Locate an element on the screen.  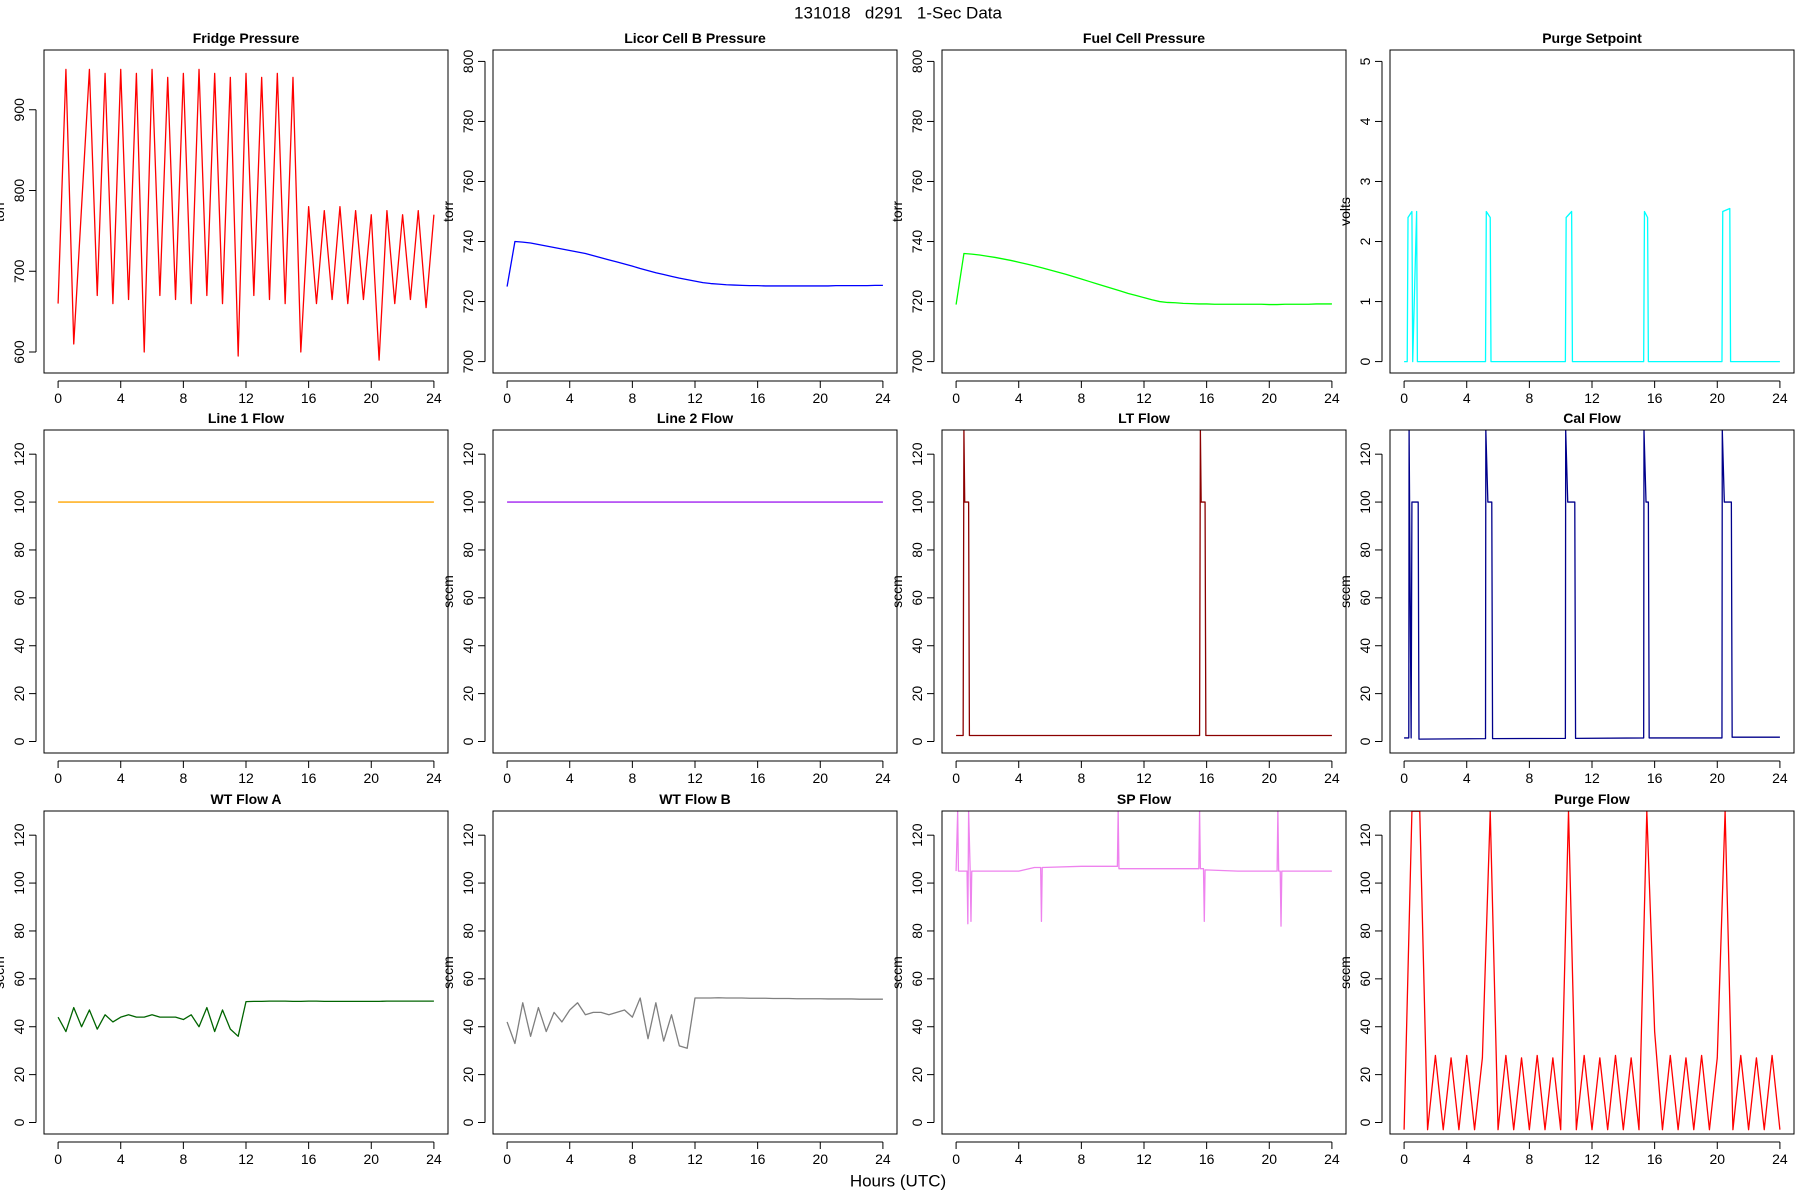
y-axis-label: volts is located at coordinates (1345, 211).